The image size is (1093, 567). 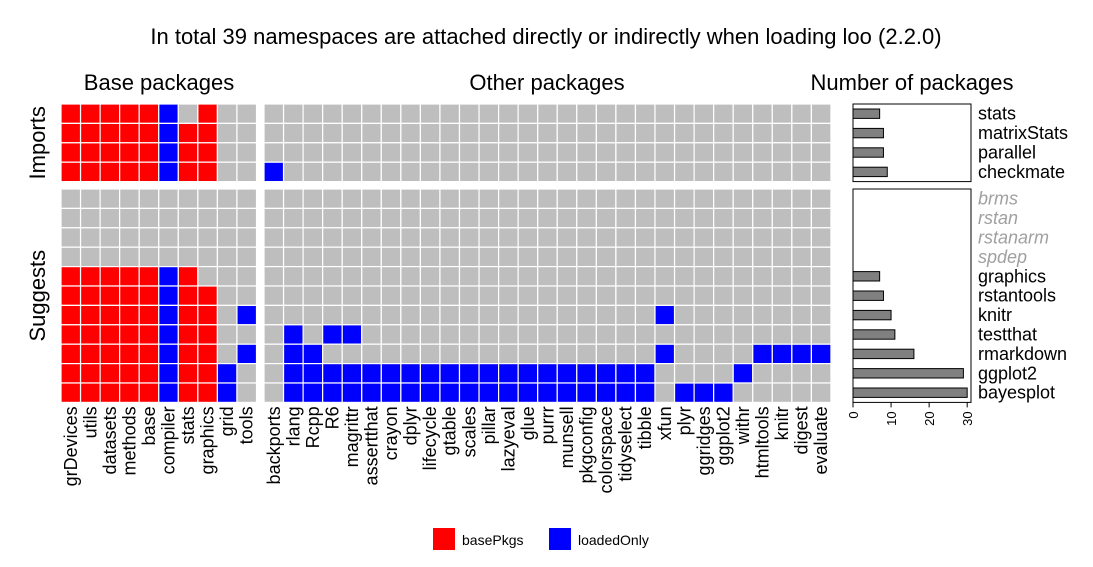 I want to click on column-label: assertthat, so click(x=372, y=445).